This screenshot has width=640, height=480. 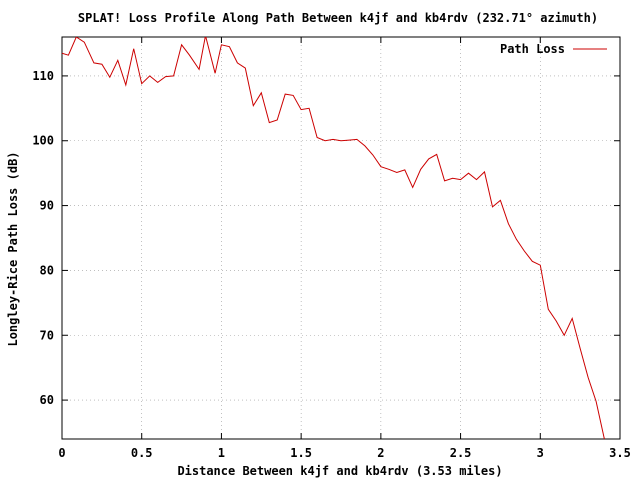 What do you see at coordinates (221, 453) in the screenshot?
I see `x-tick-label: 1` at bounding box center [221, 453].